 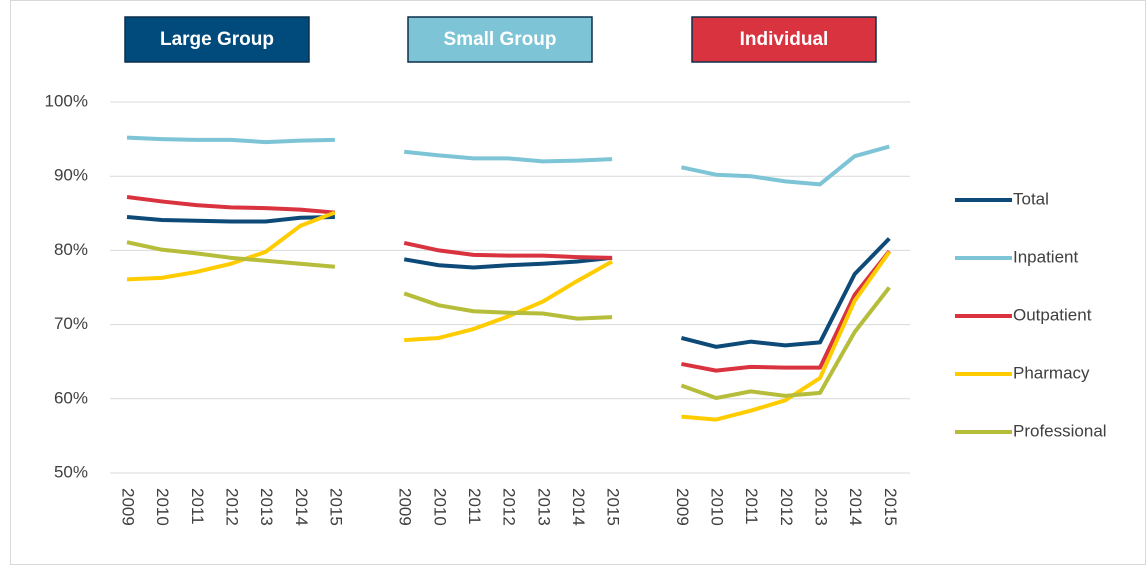 I want to click on y-tick-label: 90%, so click(x=71, y=175).